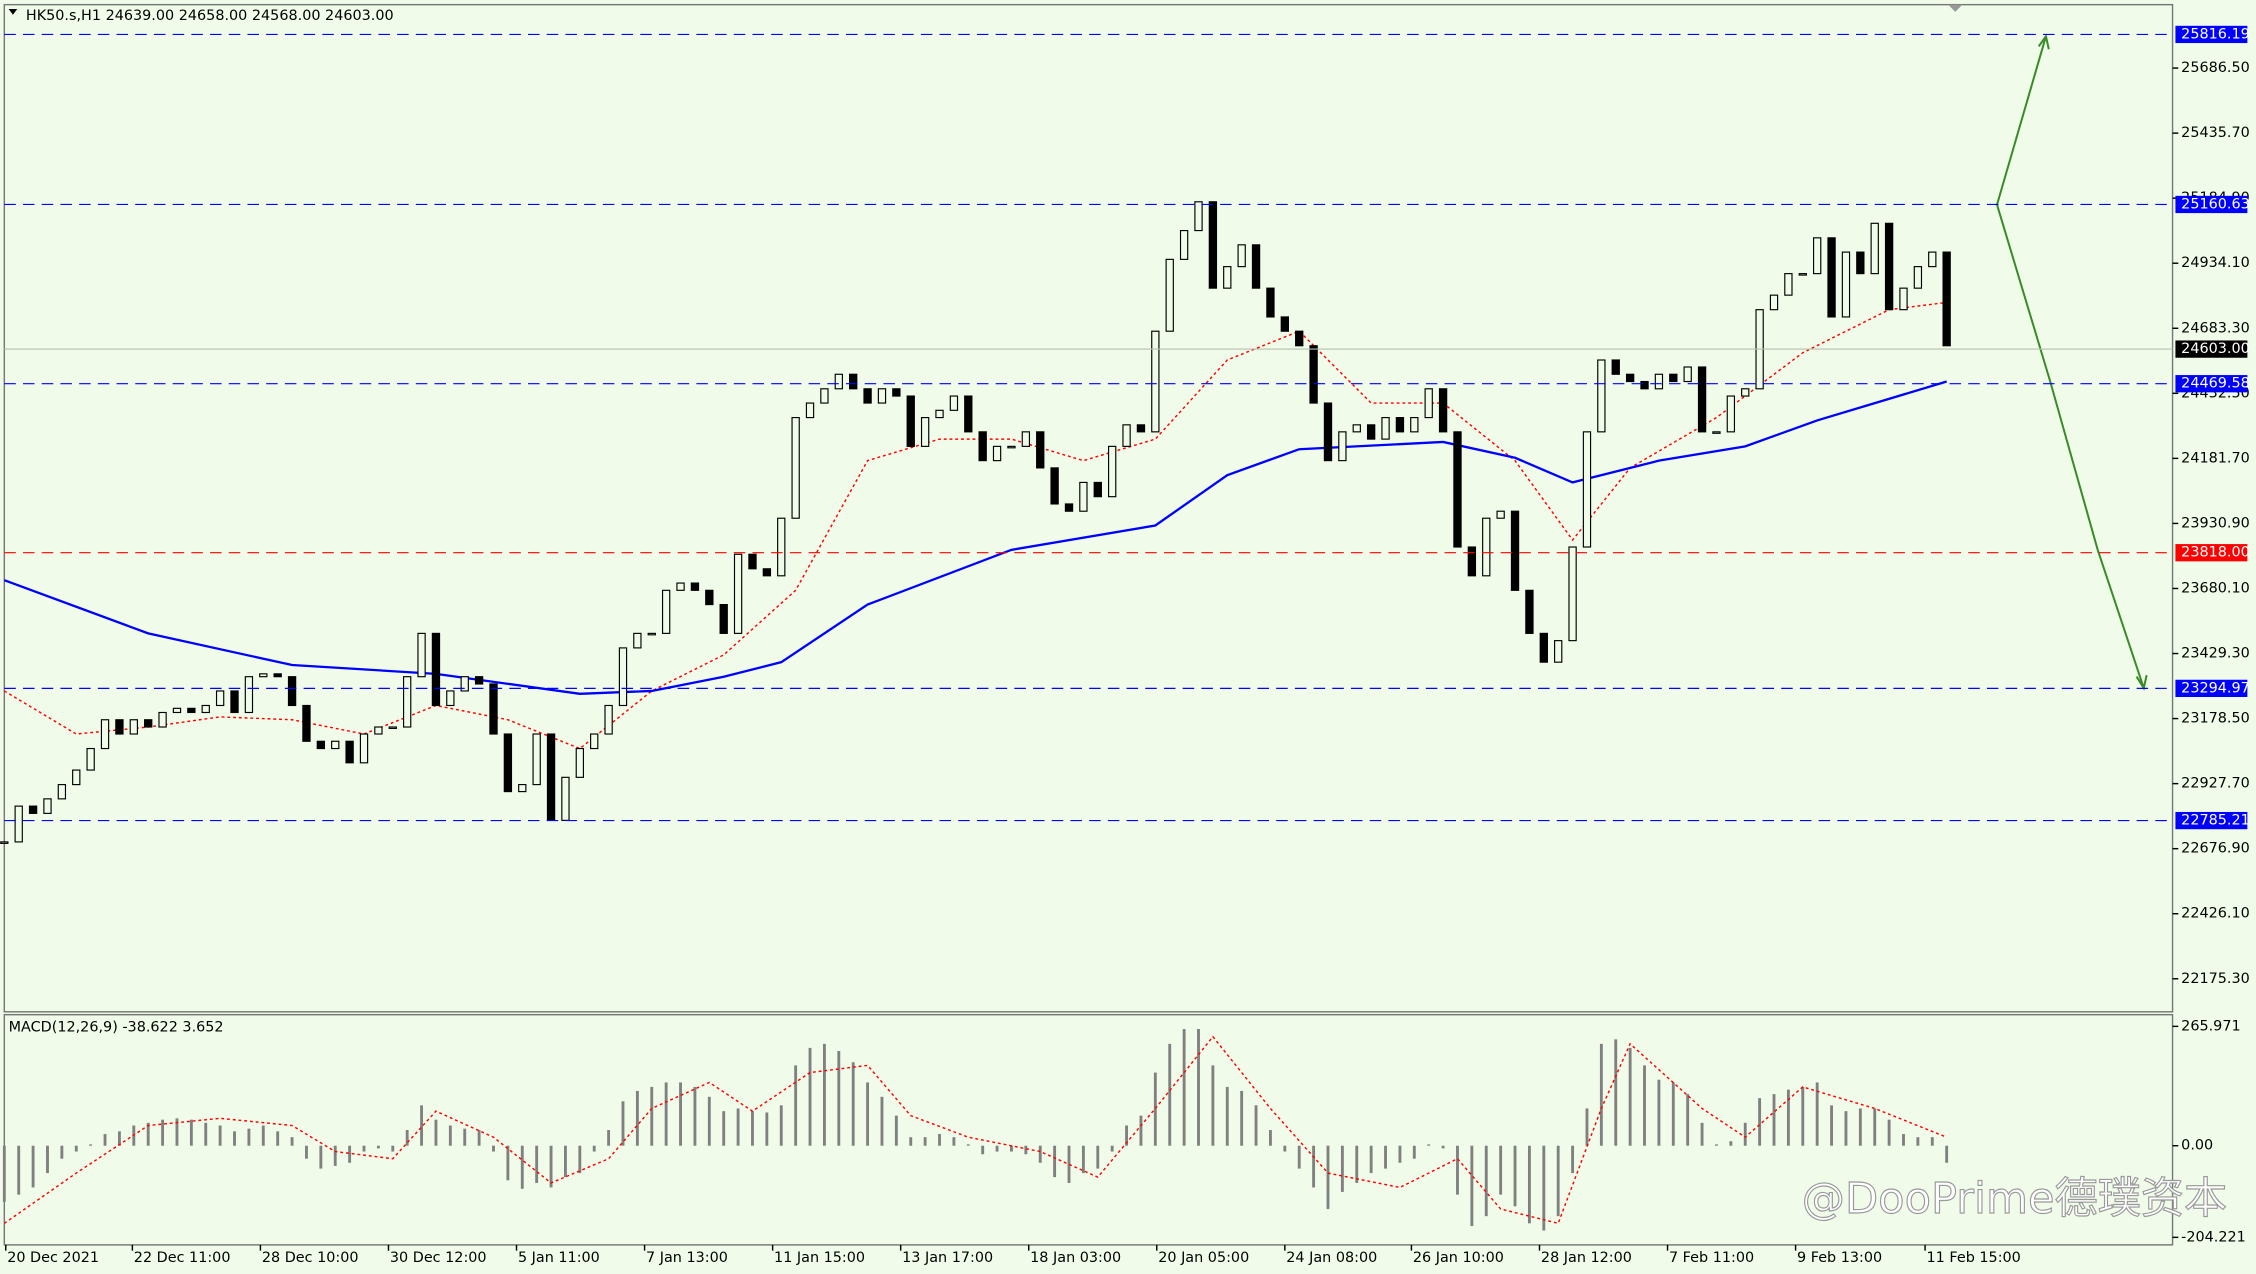 This screenshot has height=1274, width=2256. Describe the element at coordinates (2215, 553) in the screenshot. I see `level-label: 23818.00` at that location.